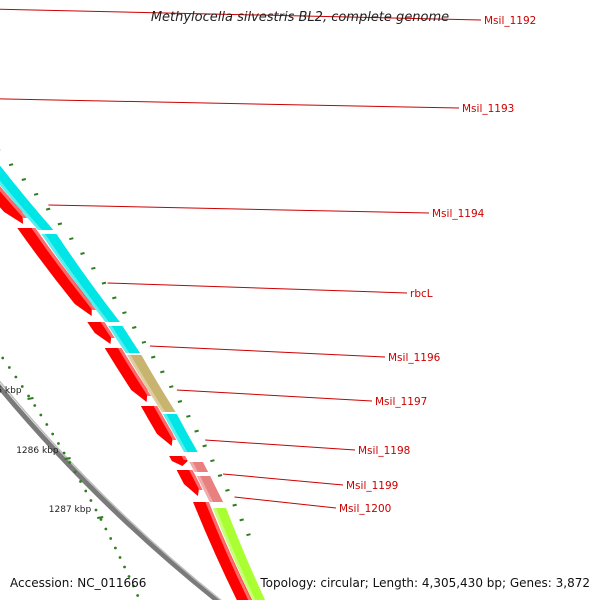  What do you see at coordinates (414, 358) in the screenshot?
I see `gene-label: Msil_1196` at bounding box center [414, 358].